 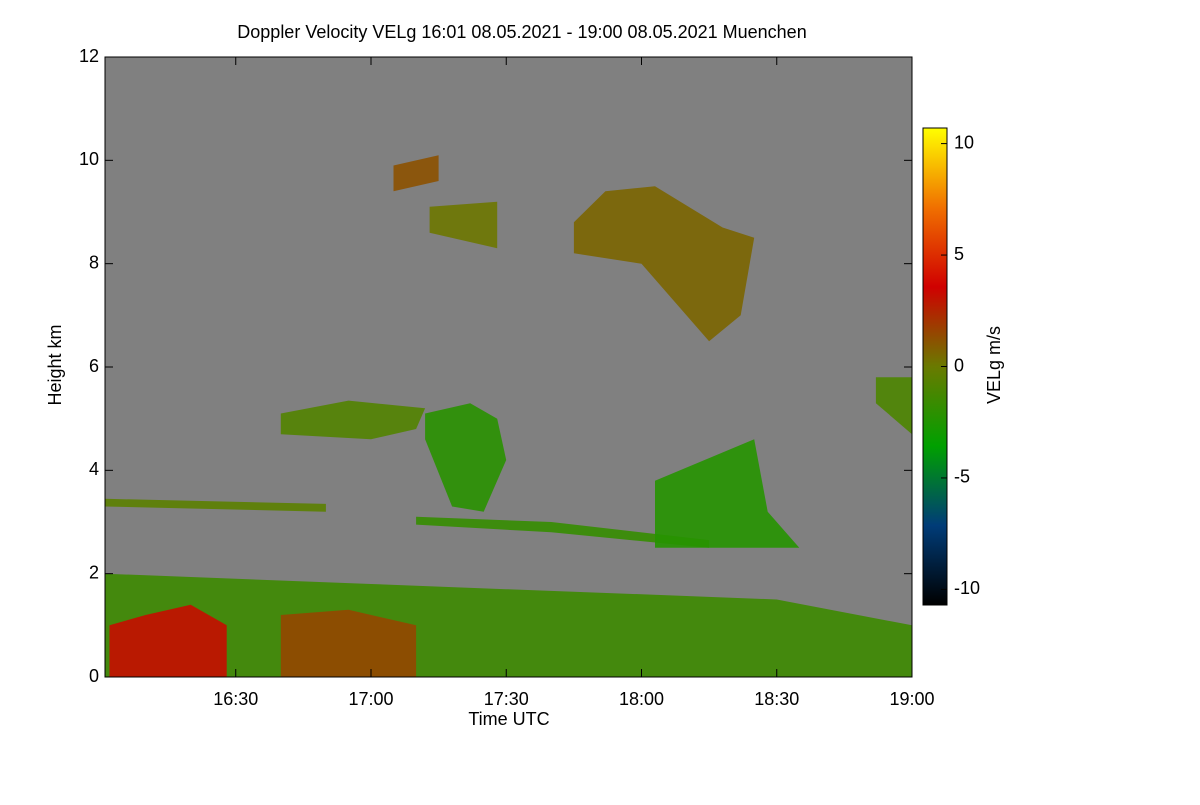 I want to click on colorbar-tick-label: 0, so click(x=959, y=365).